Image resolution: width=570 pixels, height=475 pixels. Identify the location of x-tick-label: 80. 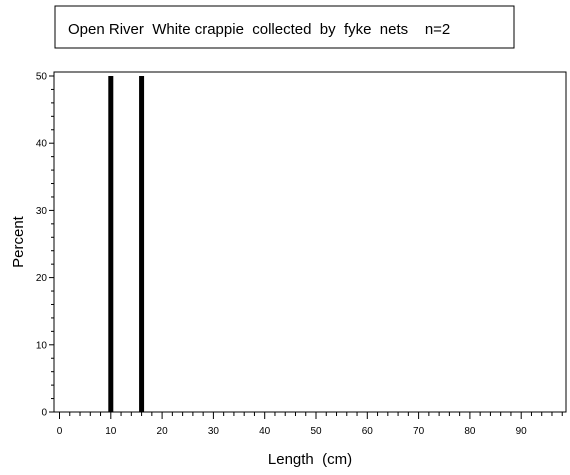
(470, 431).